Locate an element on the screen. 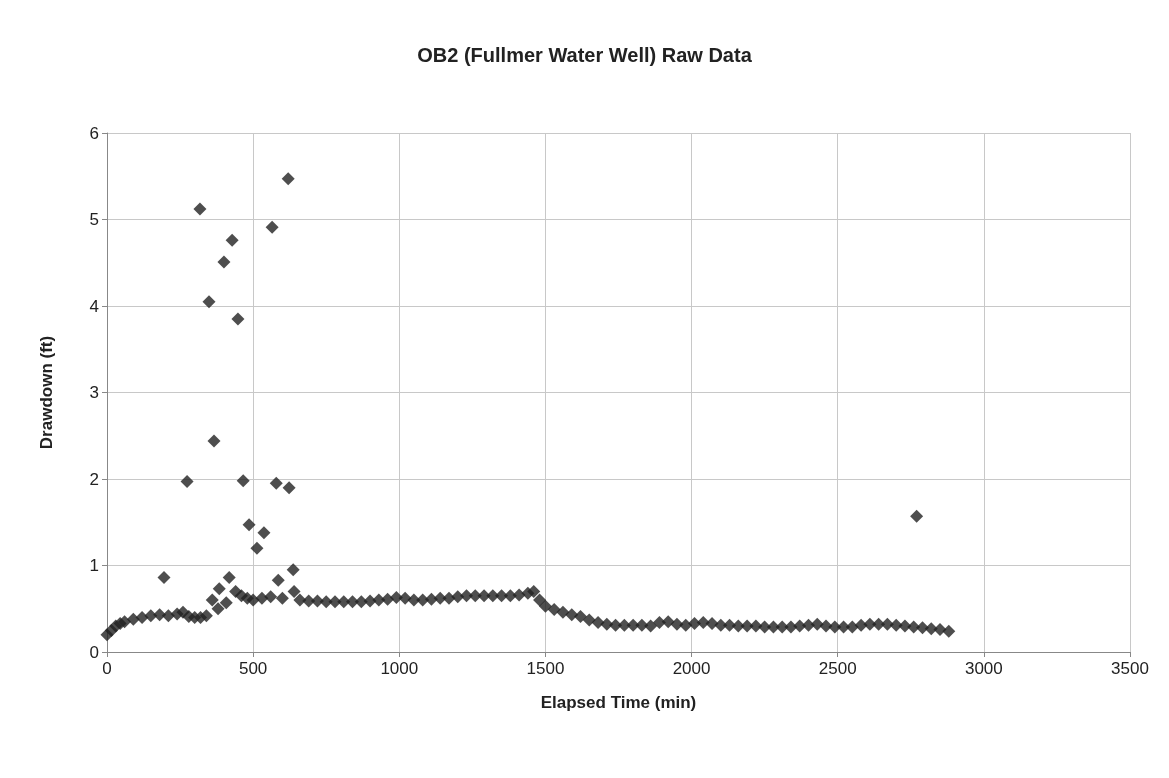 The image size is (1169, 778). x-tick-label: 3000 is located at coordinates (983, 668).